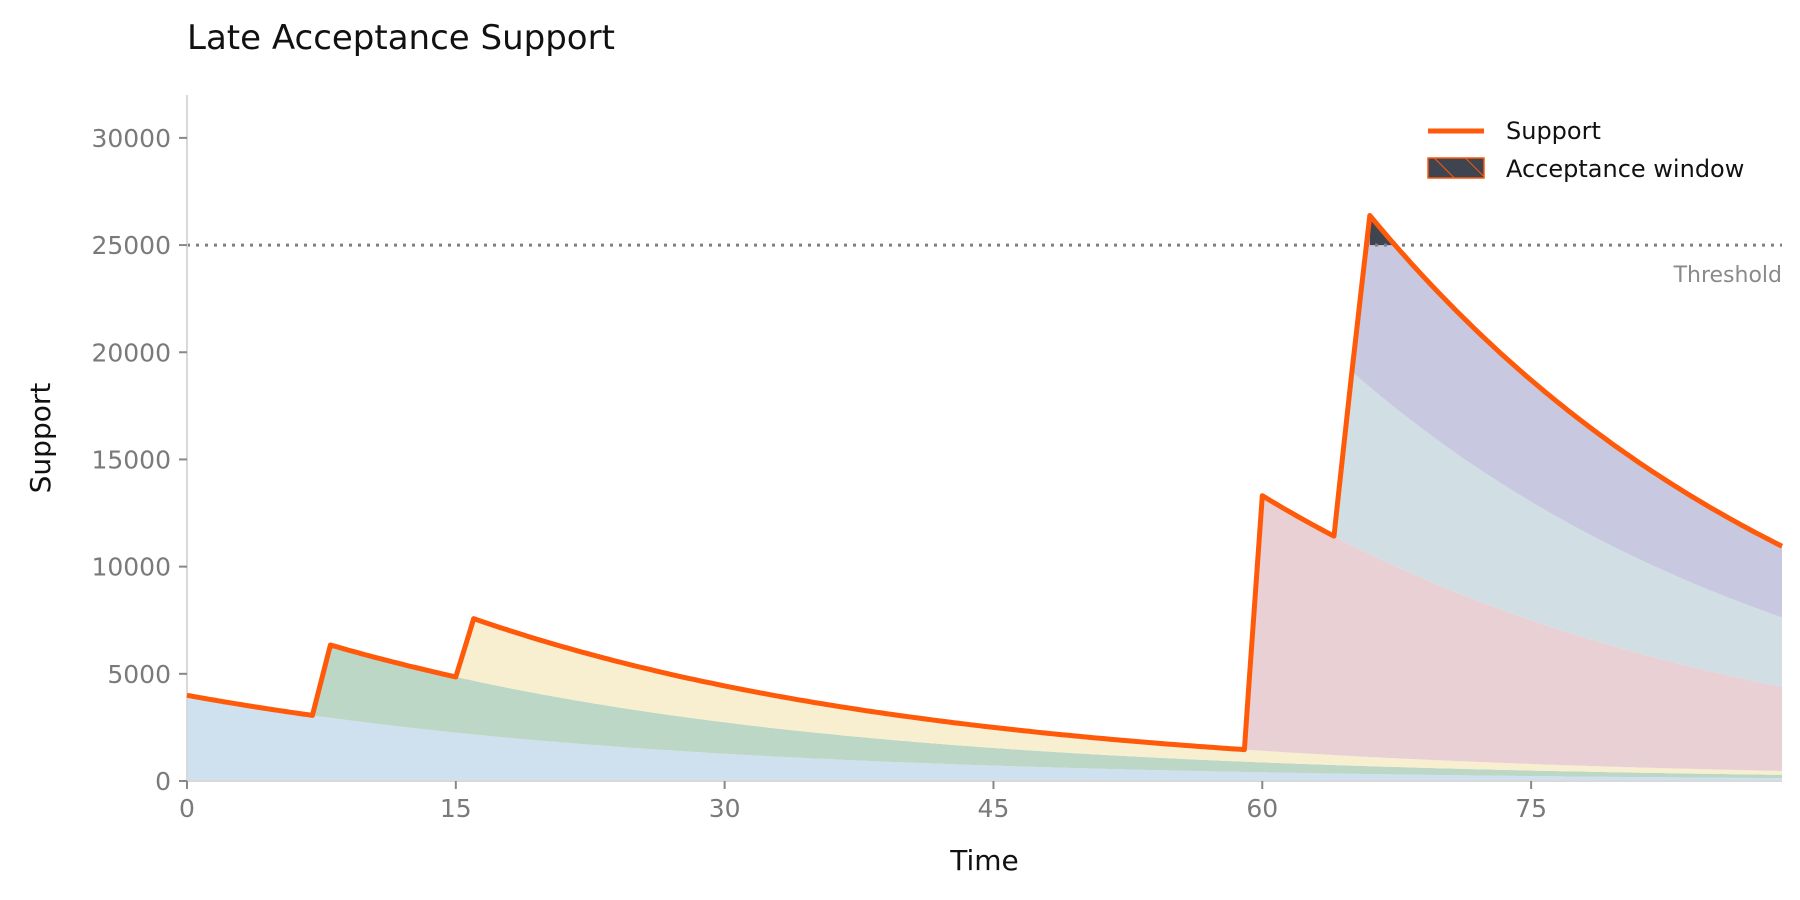 This screenshot has width=1800, height=900. Describe the element at coordinates (401, 38) in the screenshot. I see `chart-title: Late Acceptance Support` at that location.